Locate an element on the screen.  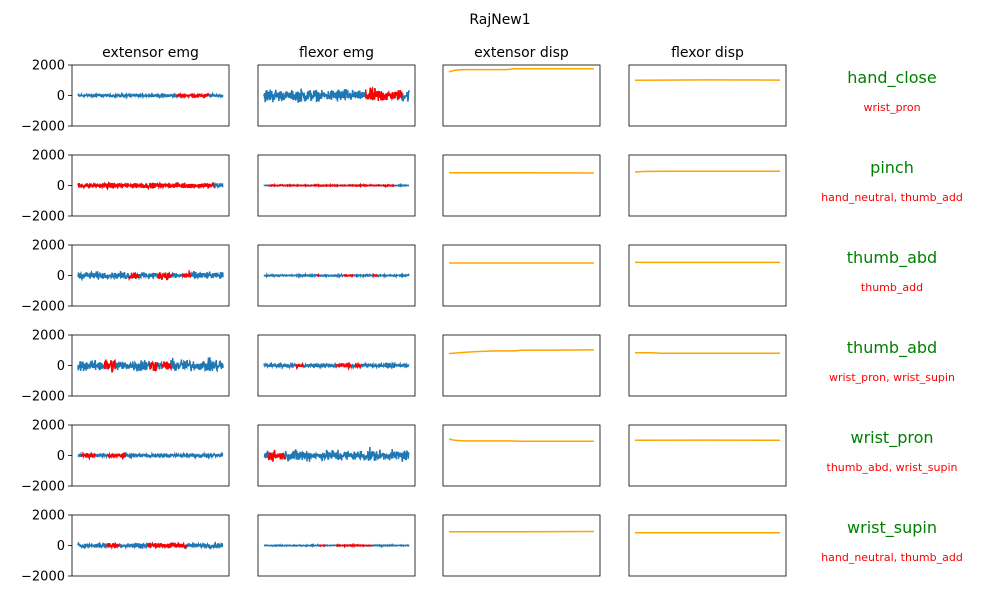
column-title: flexor disp is located at coordinates (707, 53).